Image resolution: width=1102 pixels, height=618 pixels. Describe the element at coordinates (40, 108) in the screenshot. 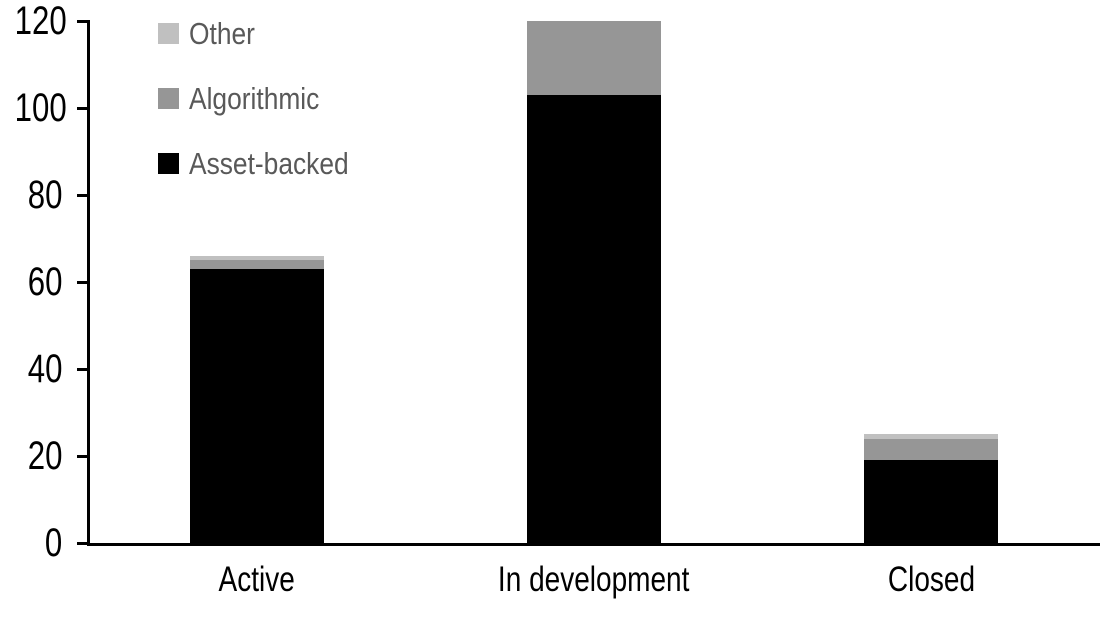

I see `y-tick-label-text: 100` at that location.